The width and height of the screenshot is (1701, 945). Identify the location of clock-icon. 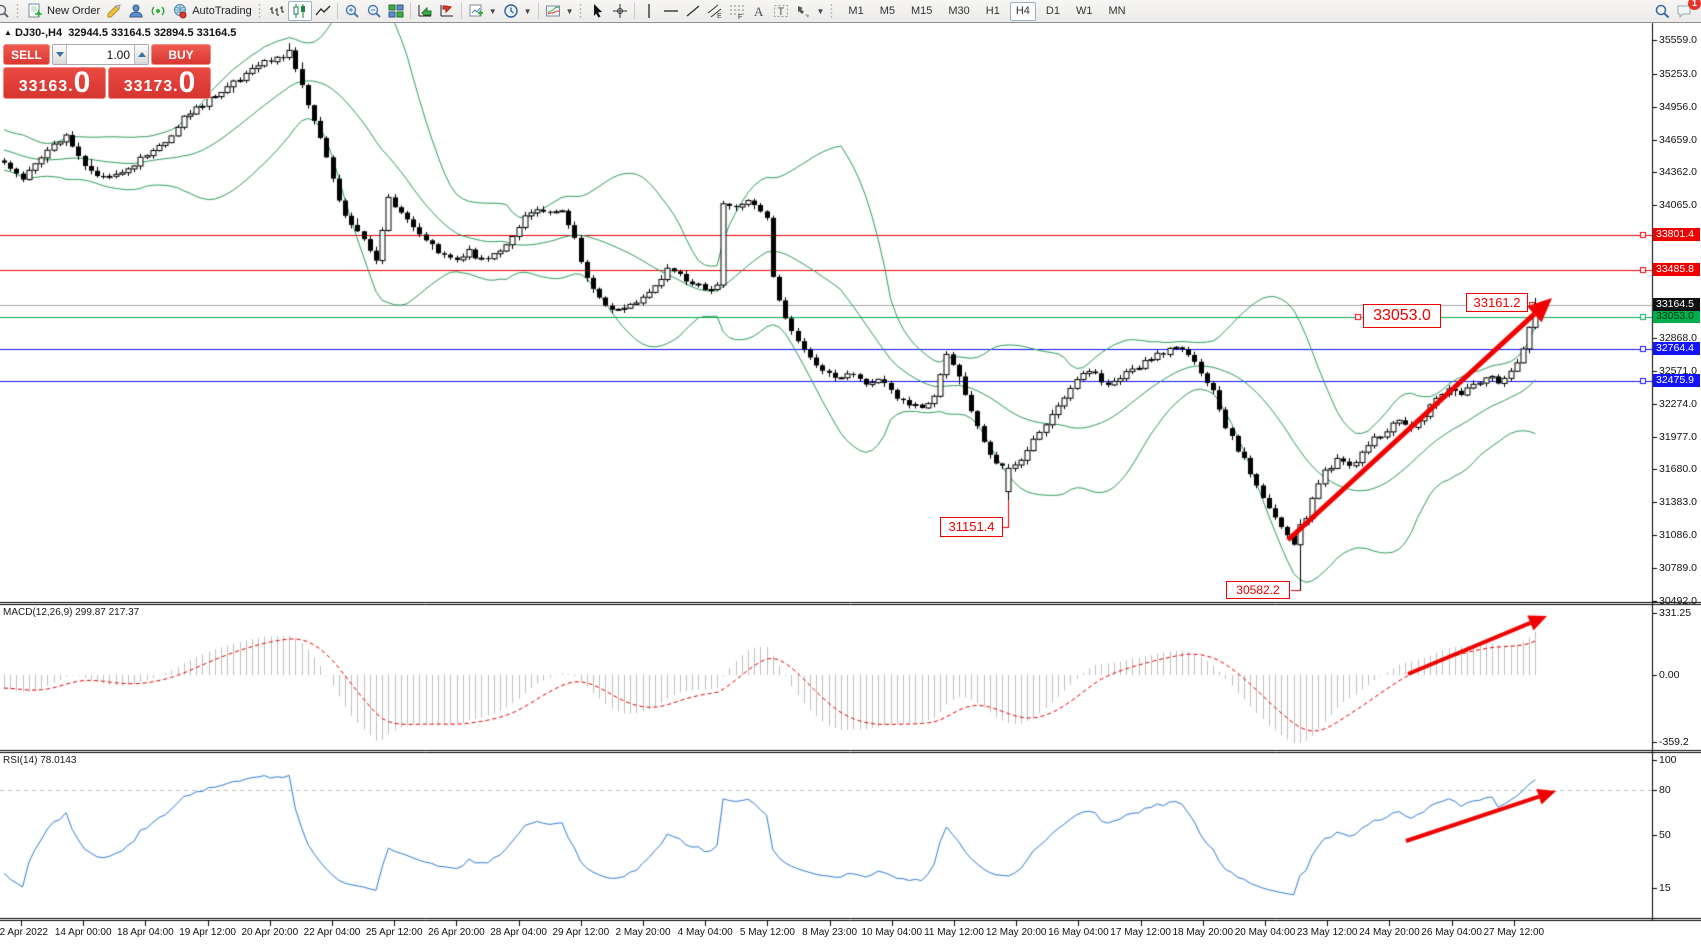
(510, 11).